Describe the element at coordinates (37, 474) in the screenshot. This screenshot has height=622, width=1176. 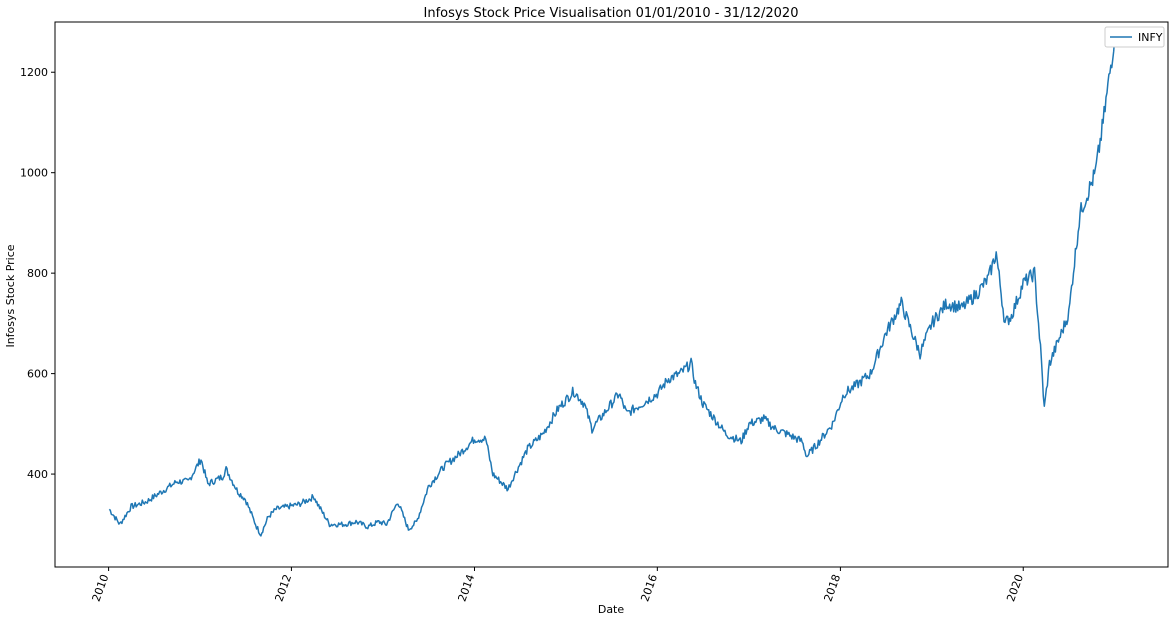
I see `y-tick-label-400: 400` at that location.